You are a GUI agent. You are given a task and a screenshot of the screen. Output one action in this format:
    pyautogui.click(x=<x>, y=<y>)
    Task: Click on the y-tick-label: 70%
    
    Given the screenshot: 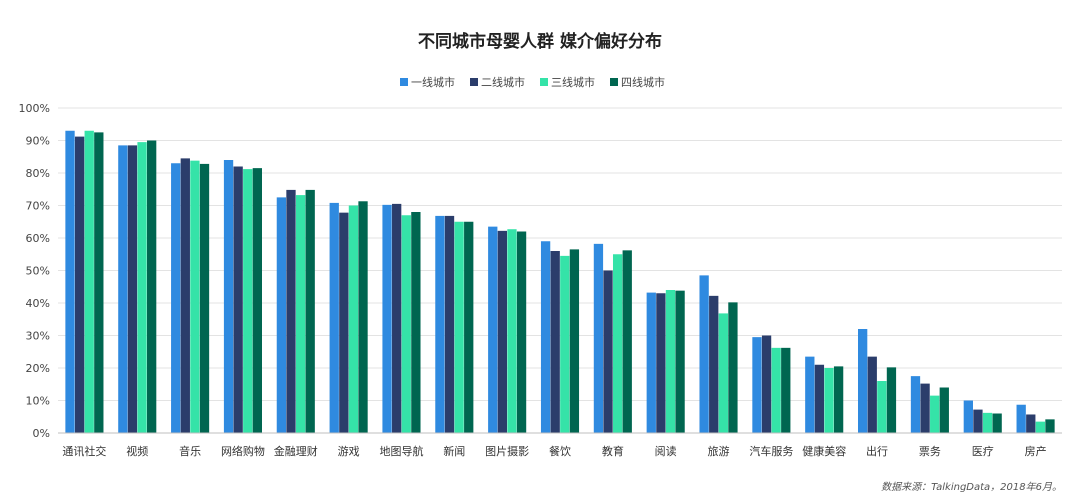 What is the action you would take?
    pyautogui.click(x=38, y=206)
    